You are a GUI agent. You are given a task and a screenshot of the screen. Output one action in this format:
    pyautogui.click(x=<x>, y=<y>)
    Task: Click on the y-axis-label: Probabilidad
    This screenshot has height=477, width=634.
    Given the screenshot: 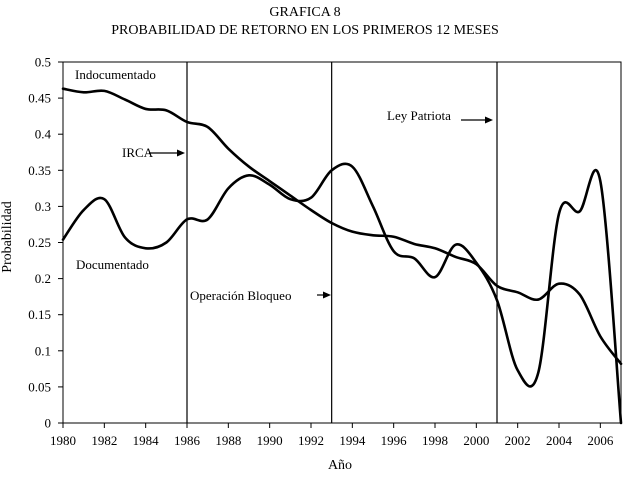 What is the action you would take?
    pyautogui.click(x=7, y=237)
    